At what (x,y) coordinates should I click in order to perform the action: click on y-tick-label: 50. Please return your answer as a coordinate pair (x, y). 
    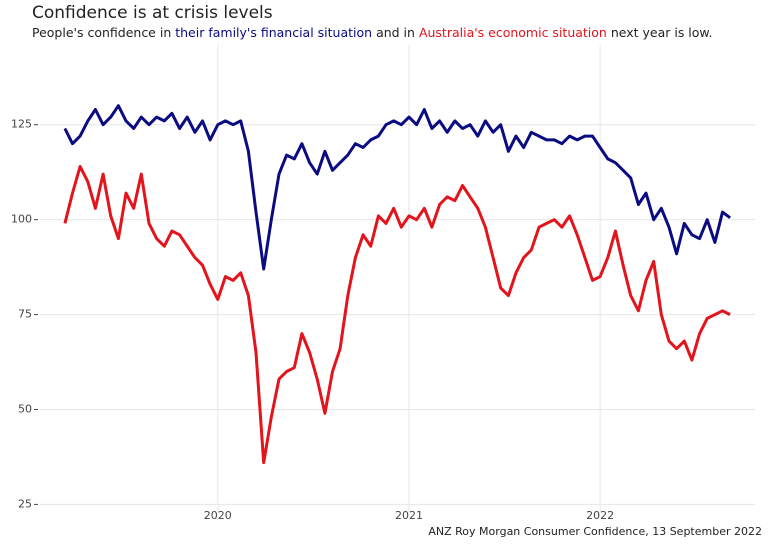
    Looking at the image, I should click on (25, 408).